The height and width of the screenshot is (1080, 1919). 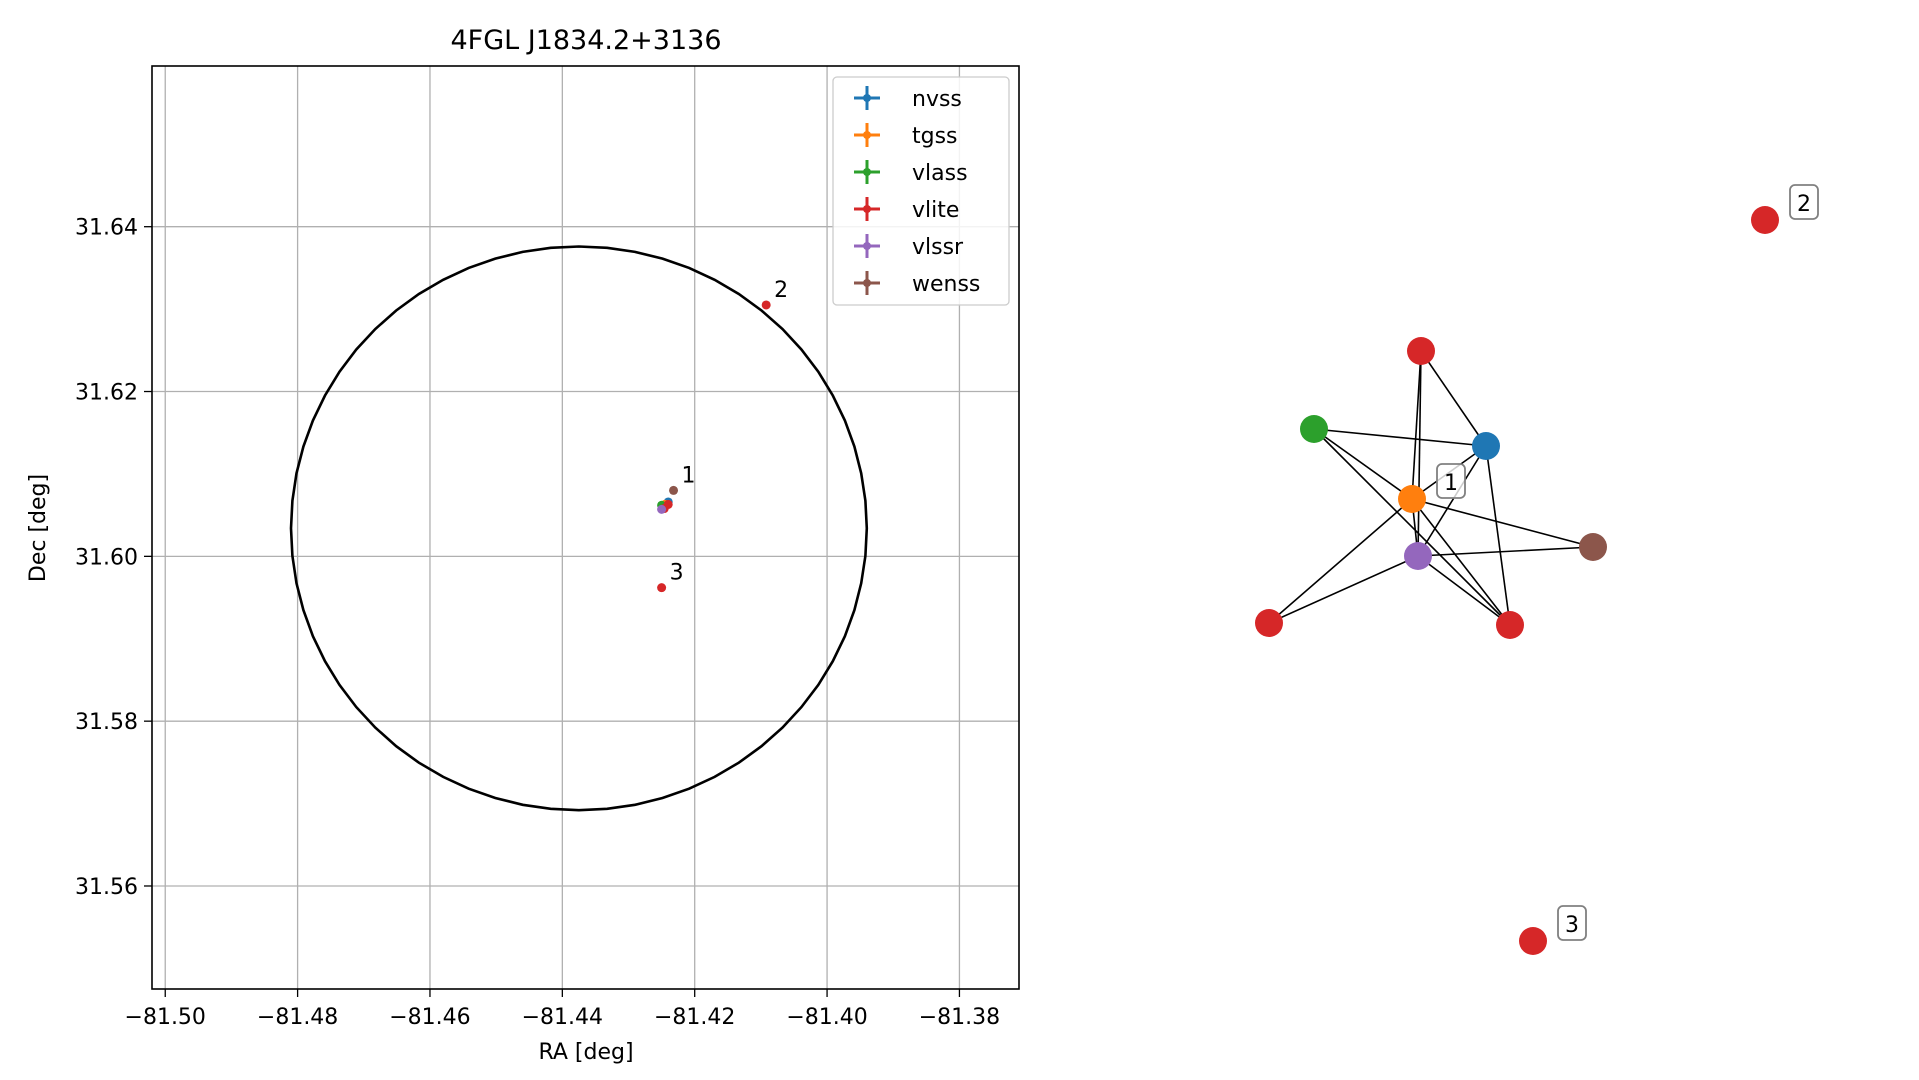 I want to click on legend-label-nvss: nvss, so click(x=937, y=99).